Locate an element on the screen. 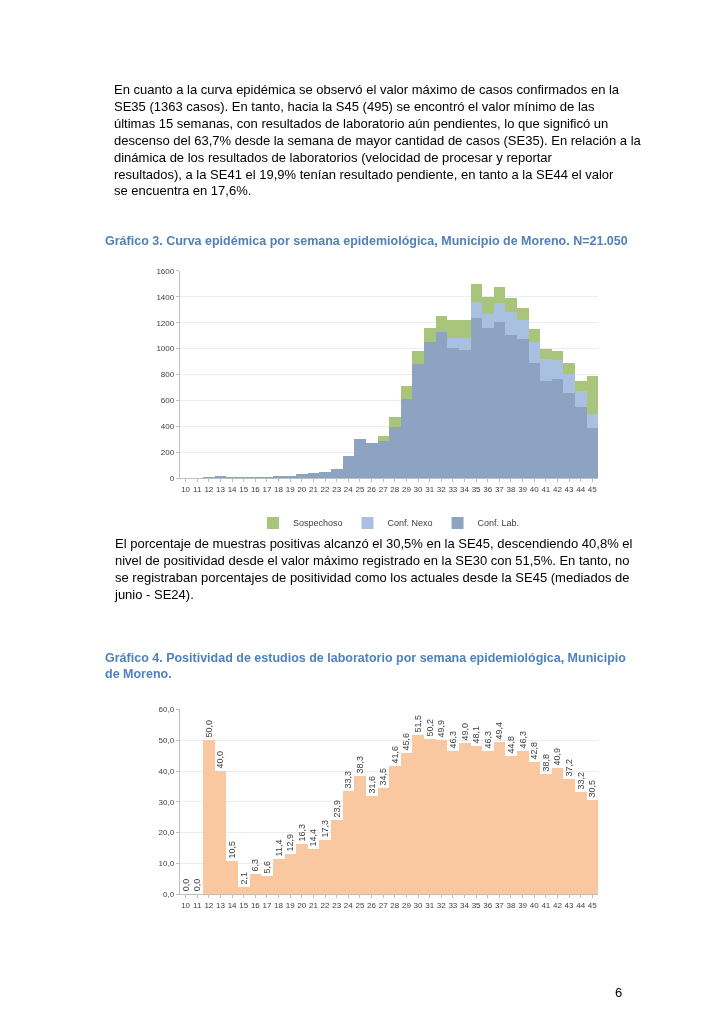 This screenshot has width=725, height=1024. data-label: 37,2 is located at coordinates (568, 767).